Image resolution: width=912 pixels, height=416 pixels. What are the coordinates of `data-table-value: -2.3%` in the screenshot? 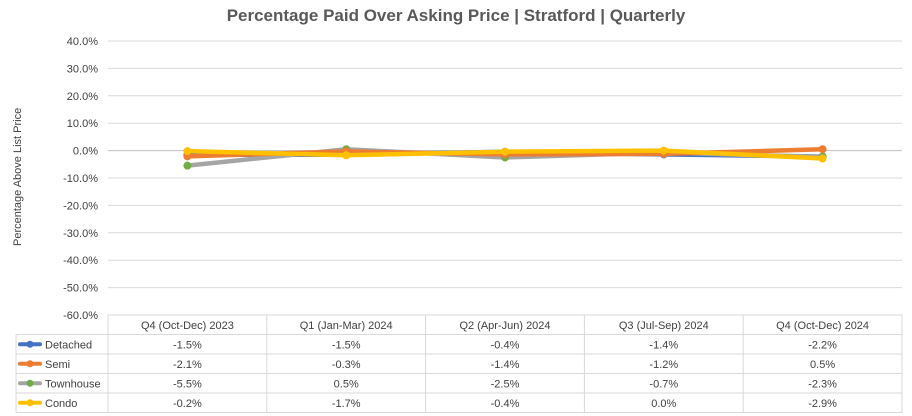 It's located at (822, 384).